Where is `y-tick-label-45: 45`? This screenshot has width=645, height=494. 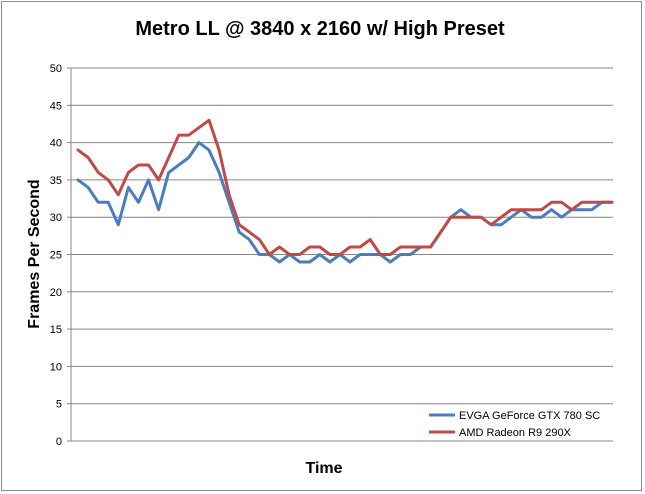
y-tick-label-45: 45 is located at coordinates (56, 106).